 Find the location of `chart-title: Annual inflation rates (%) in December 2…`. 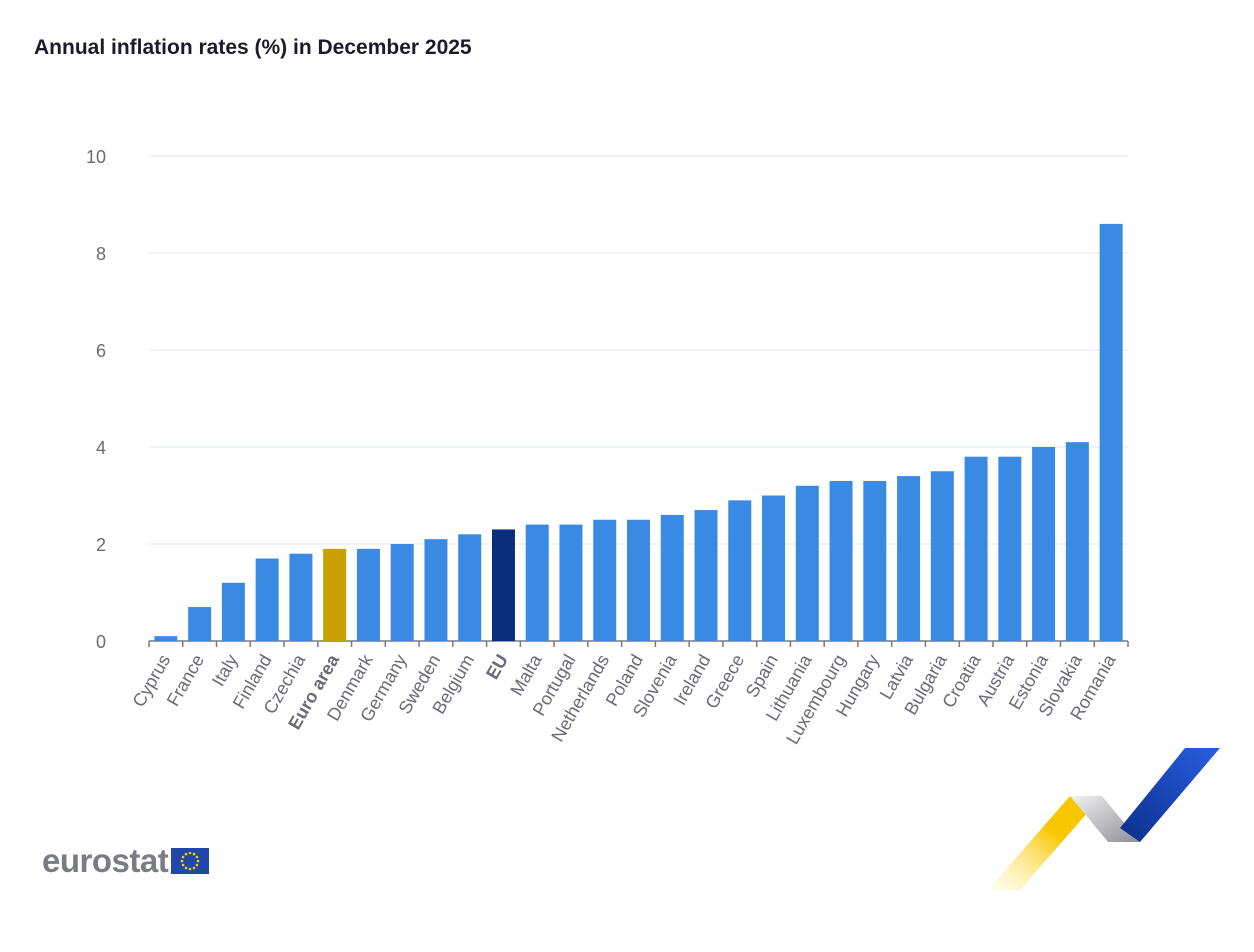

chart-title: Annual inflation rates (%) in December 2… is located at coordinates (253, 47).